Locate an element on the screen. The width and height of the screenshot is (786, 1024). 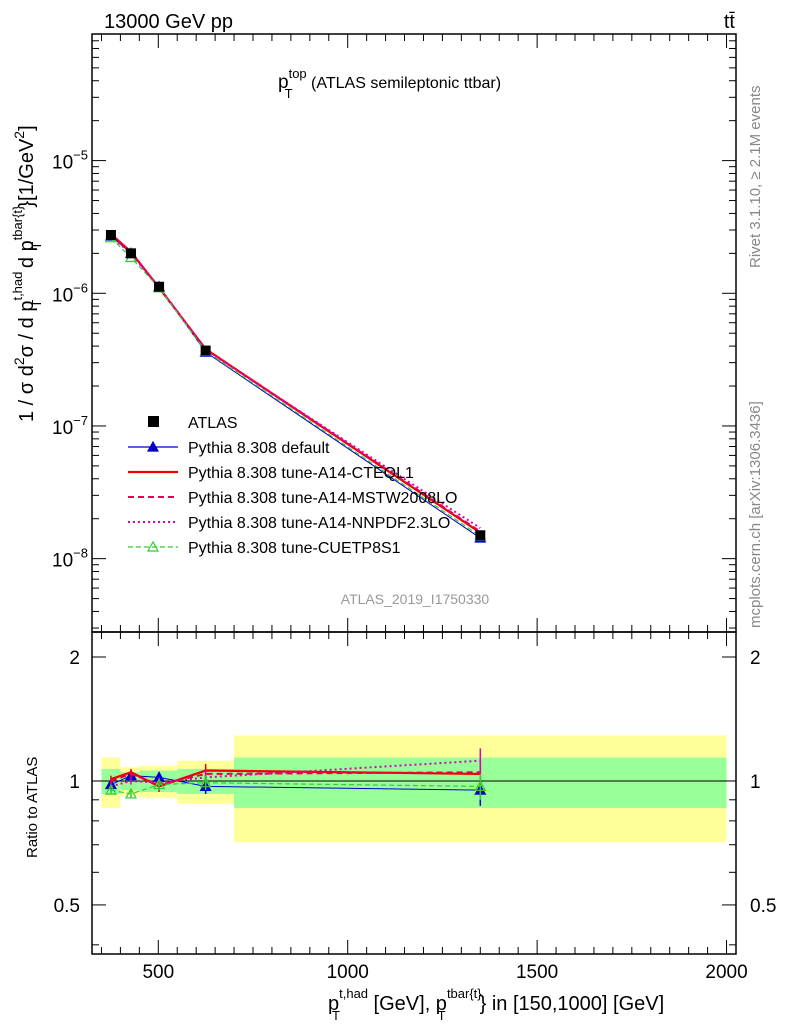
x-tick-label: 1000 is located at coordinates (348, 972).